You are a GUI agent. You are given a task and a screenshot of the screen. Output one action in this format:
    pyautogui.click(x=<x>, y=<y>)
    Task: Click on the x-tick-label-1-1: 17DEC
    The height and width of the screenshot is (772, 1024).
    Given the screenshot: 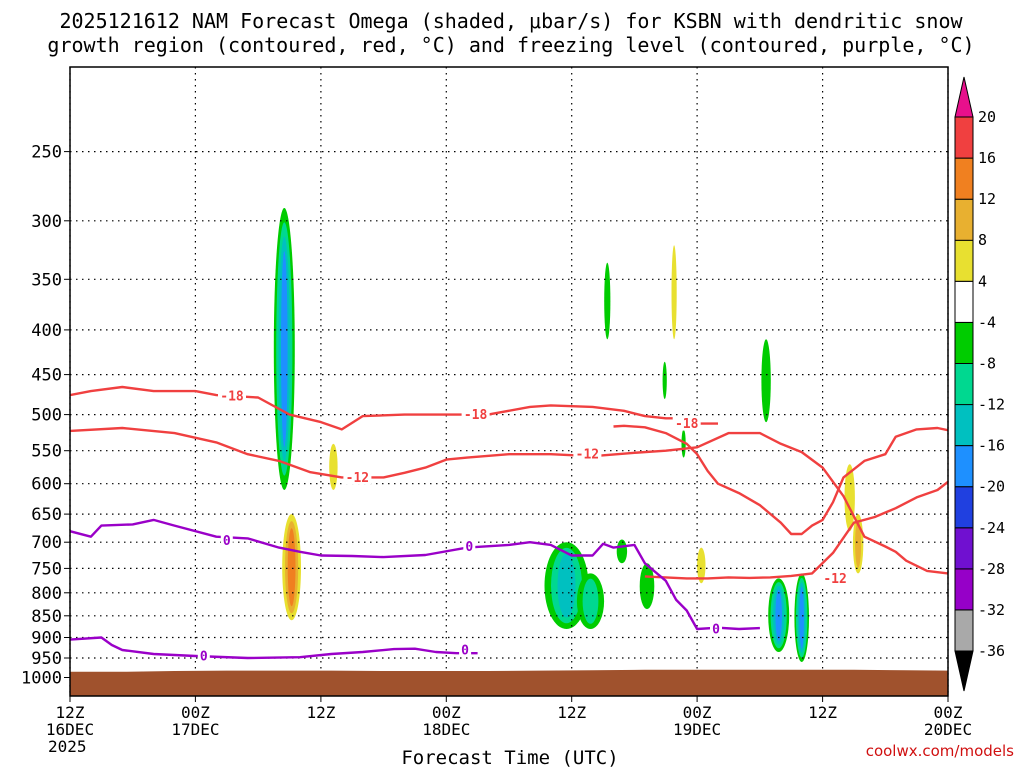 What is the action you would take?
    pyautogui.click(x=195, y=729)
    